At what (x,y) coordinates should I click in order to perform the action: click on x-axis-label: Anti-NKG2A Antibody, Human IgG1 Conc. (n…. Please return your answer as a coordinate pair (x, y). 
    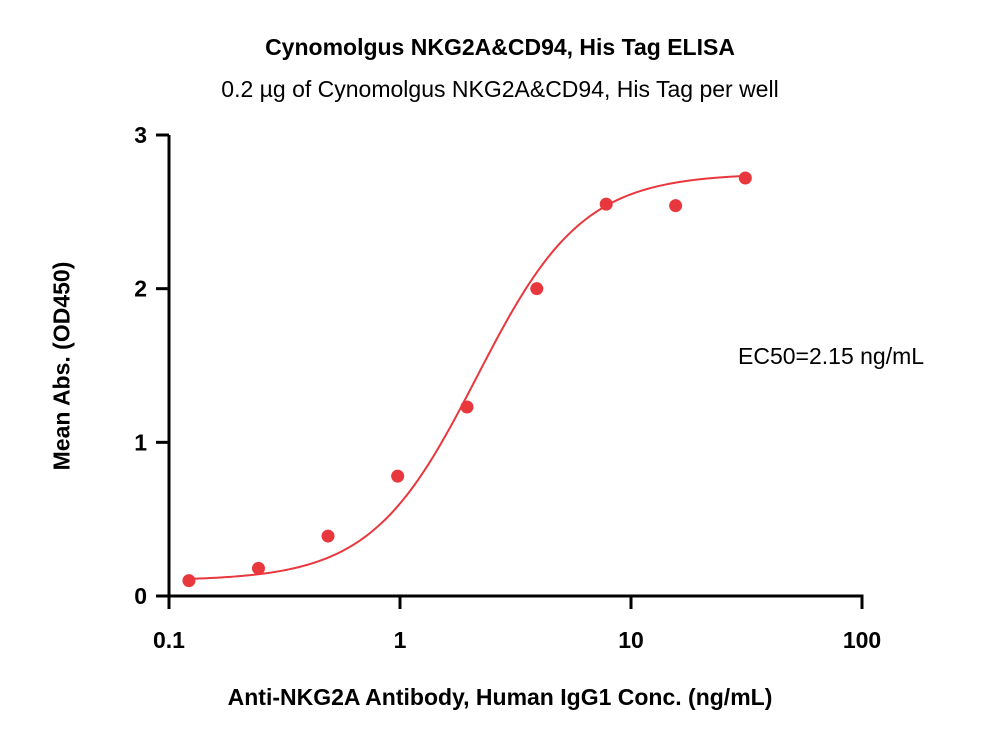
    Looking at the image, I should click on (500, 697).